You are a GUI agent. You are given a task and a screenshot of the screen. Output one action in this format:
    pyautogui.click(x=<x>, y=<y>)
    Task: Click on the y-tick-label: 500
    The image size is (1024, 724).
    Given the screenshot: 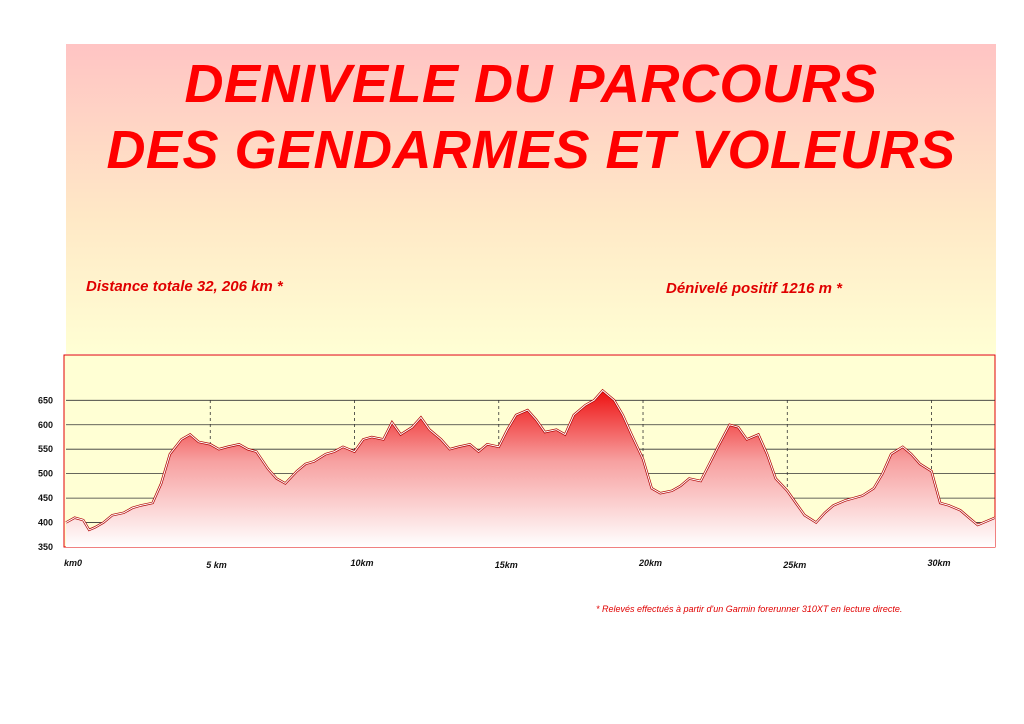 What is the action you would take?
    pyautogui.click(x=45, y=474)
    